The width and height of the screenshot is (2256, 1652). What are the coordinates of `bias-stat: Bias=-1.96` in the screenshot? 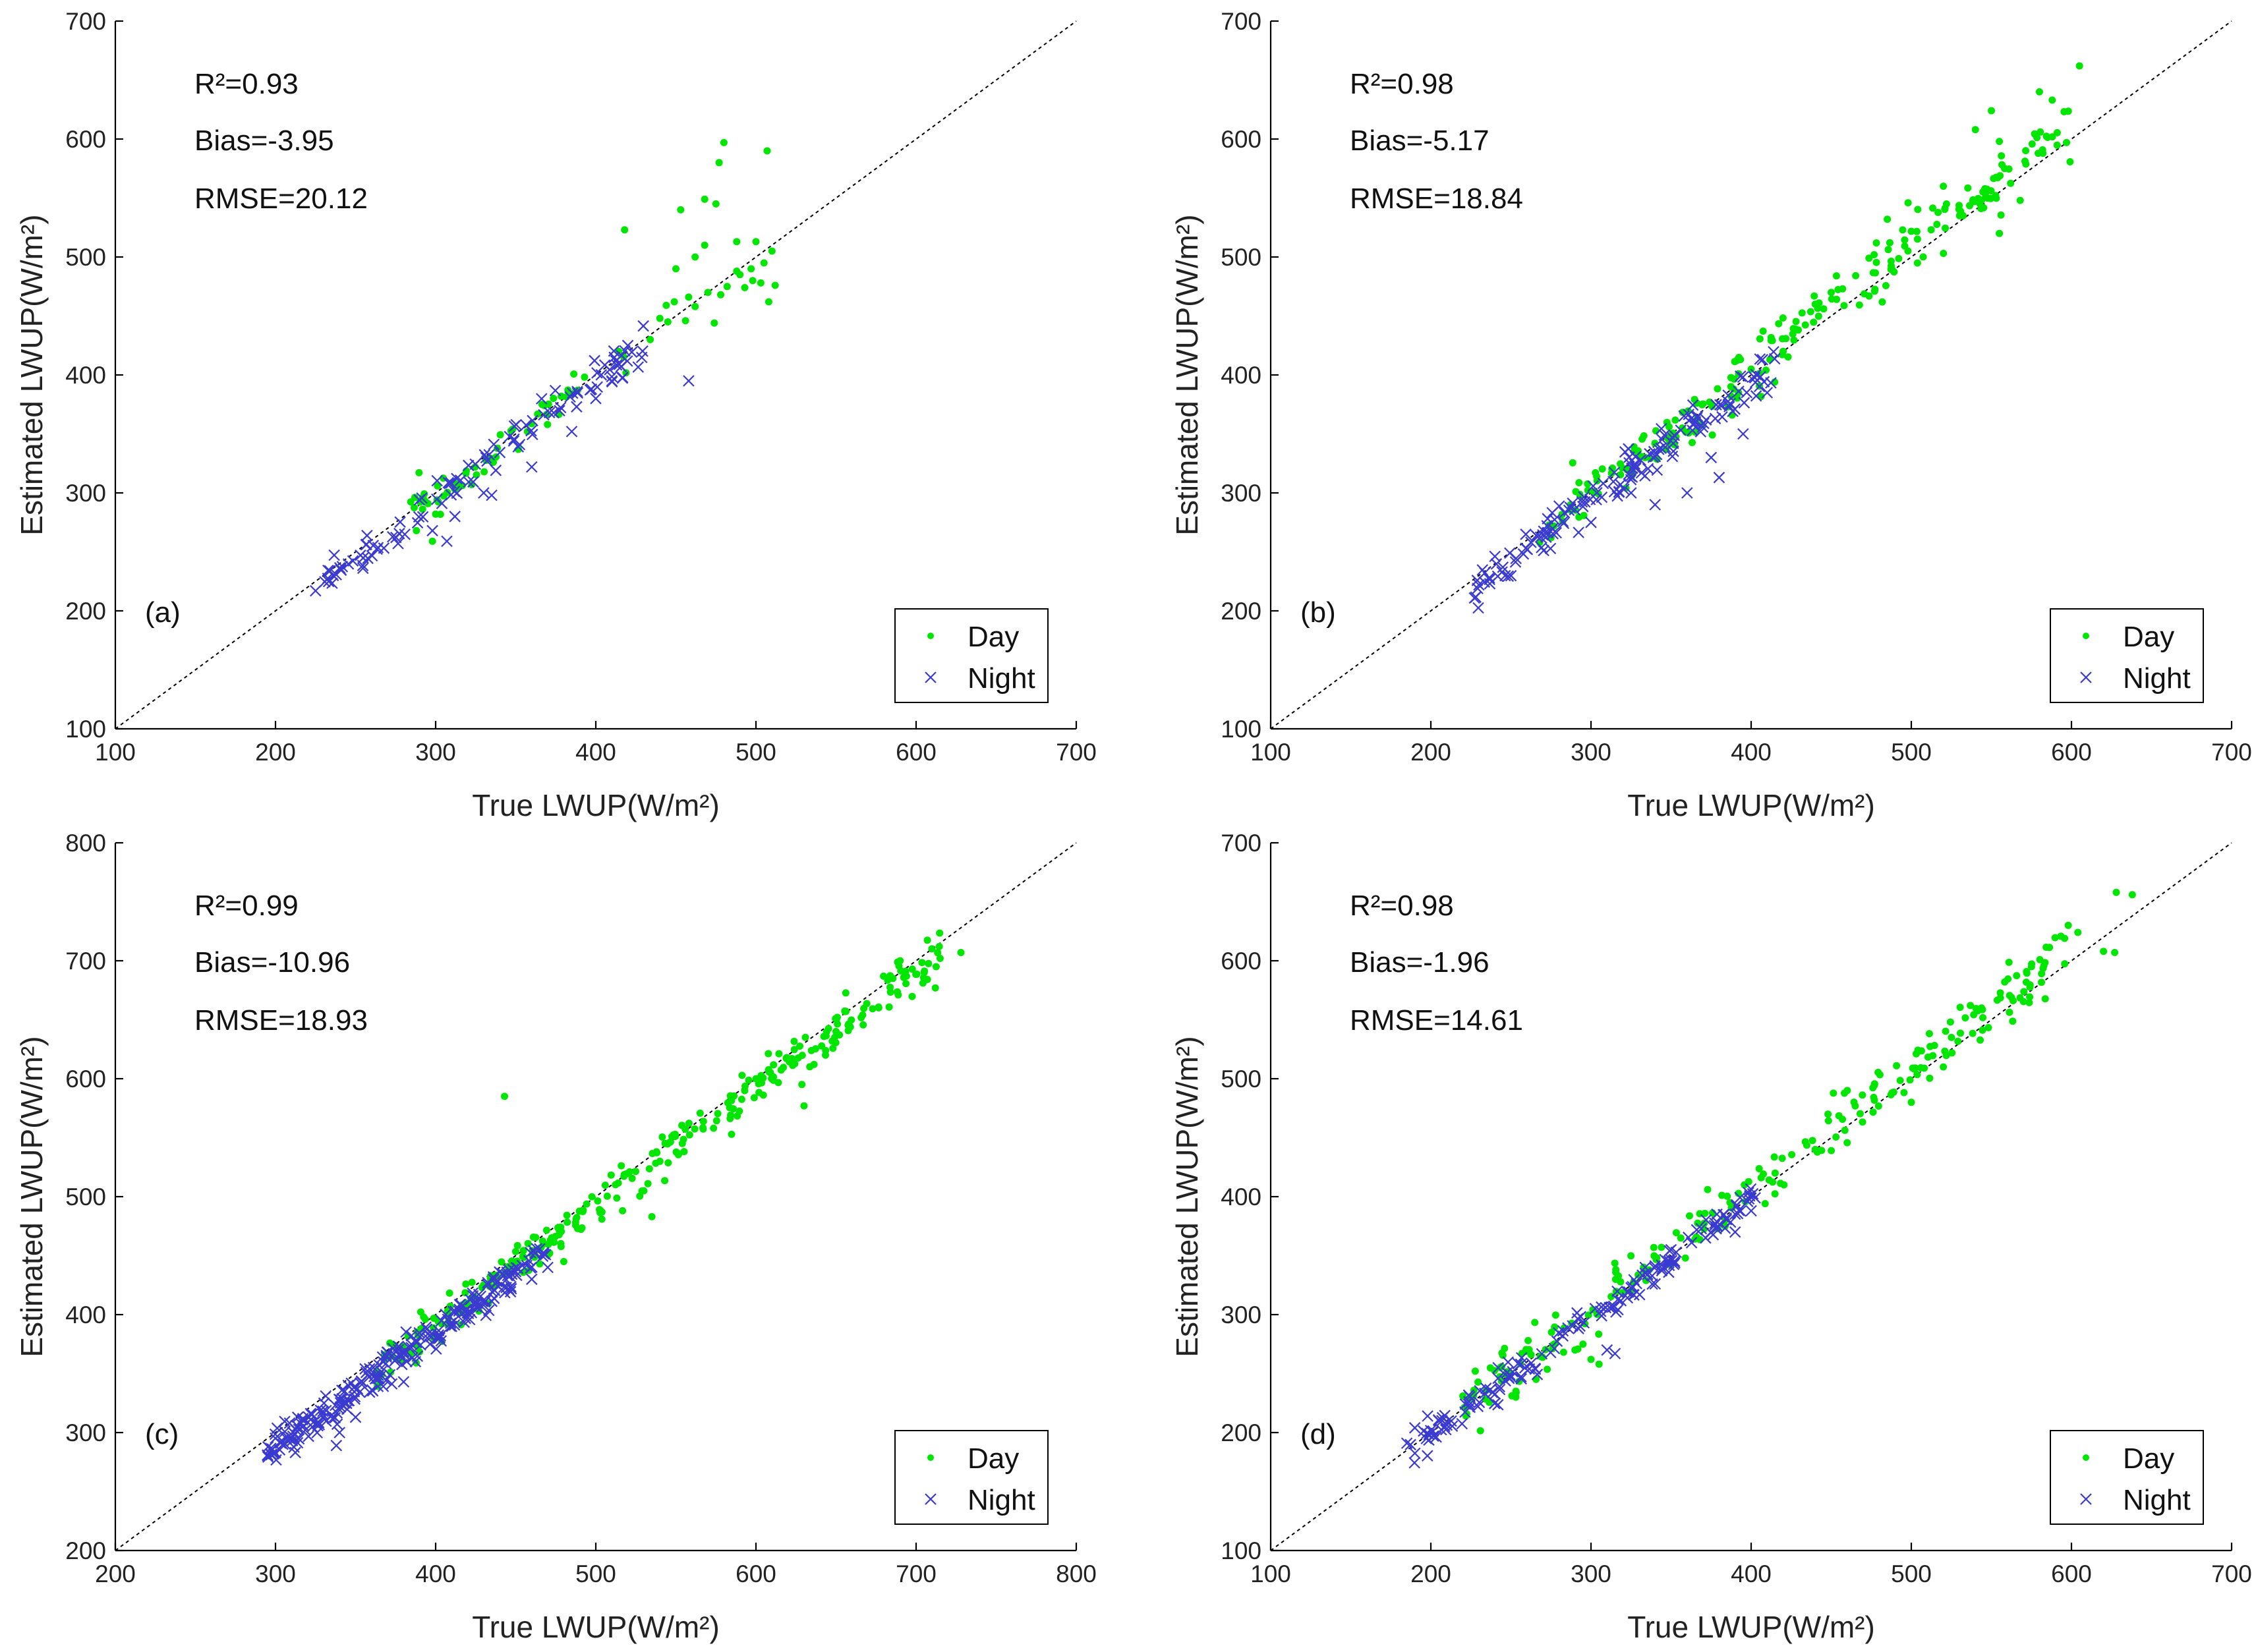 It's located at (1420, 962).